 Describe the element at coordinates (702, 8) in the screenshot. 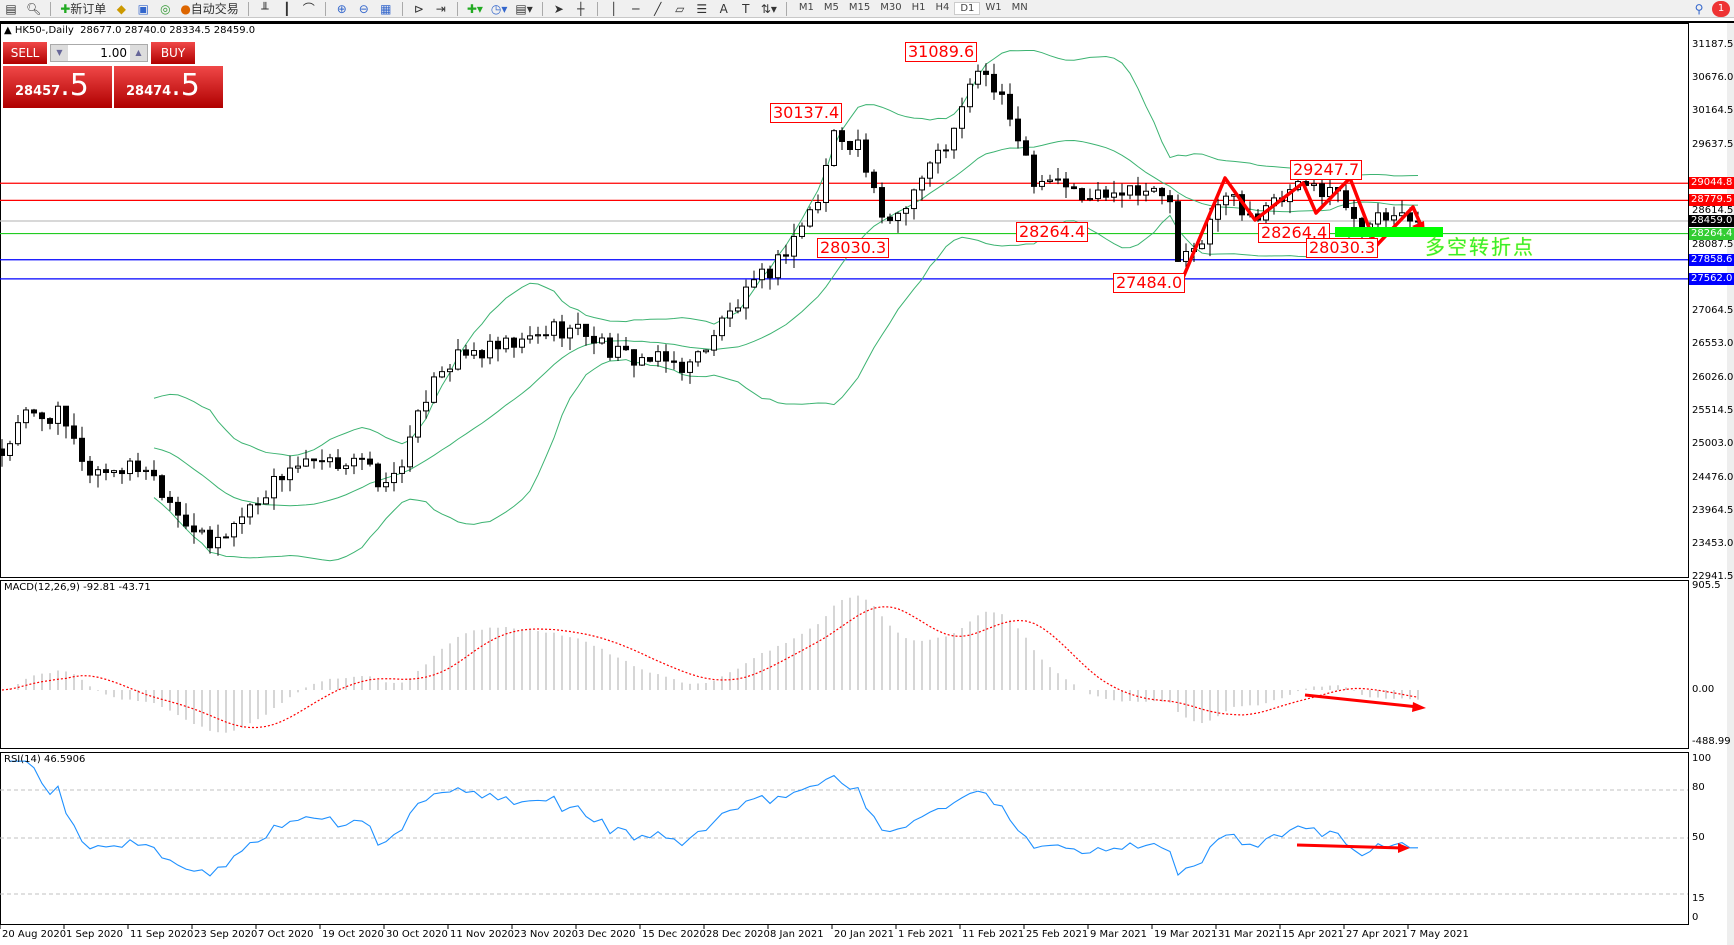

I see `fibonacci-icon: ☰` at that location.